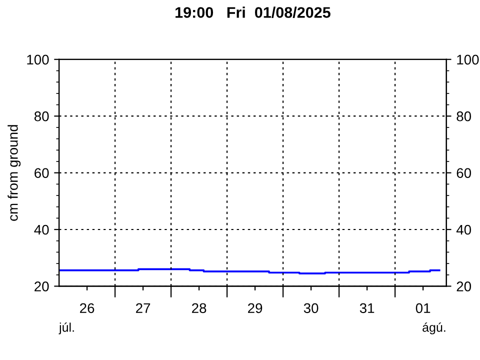 The height and width of the screenshot is (360, 480). I want to click on y-tick-label: 60, so click(41, 173).